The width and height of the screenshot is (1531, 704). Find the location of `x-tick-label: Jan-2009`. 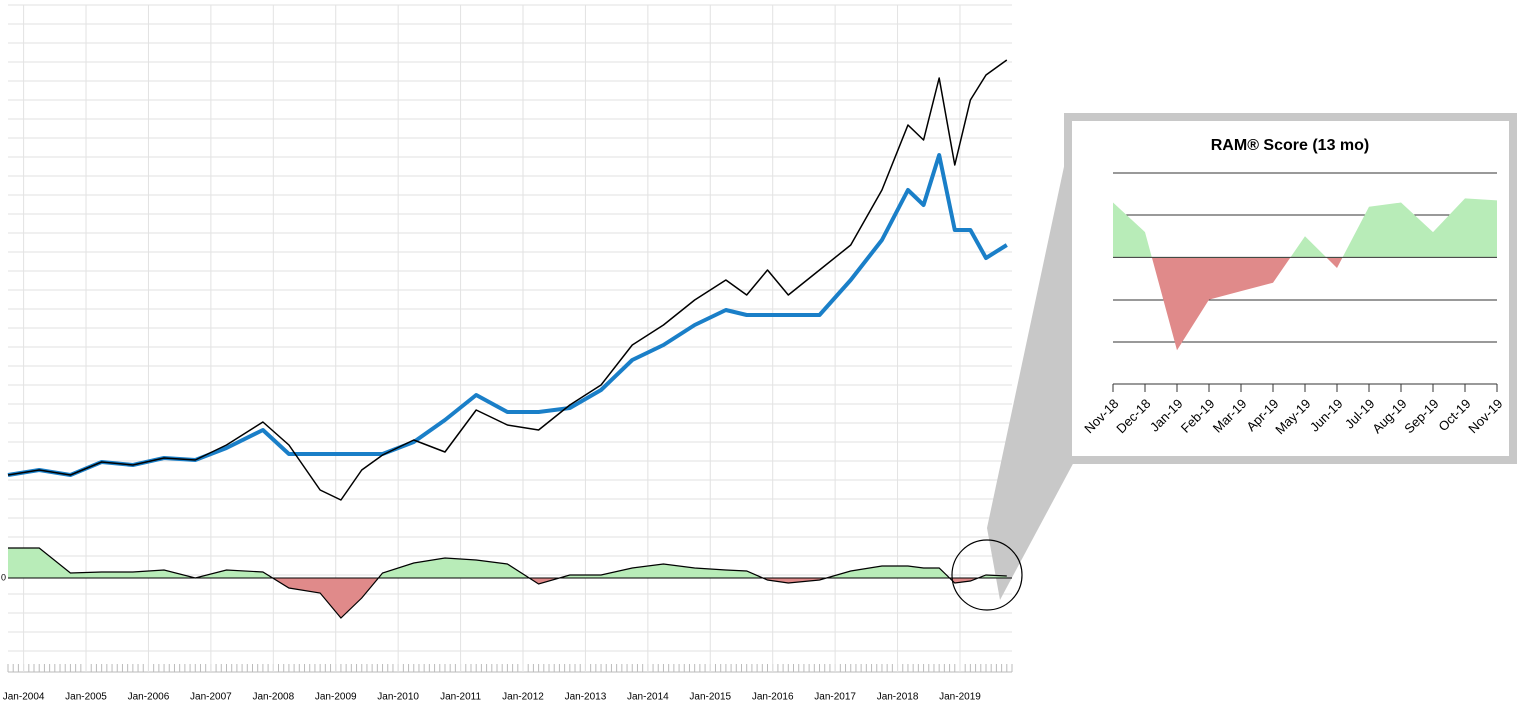

x-tick-label: Jan-2009 is located at coordinates (336, 697).